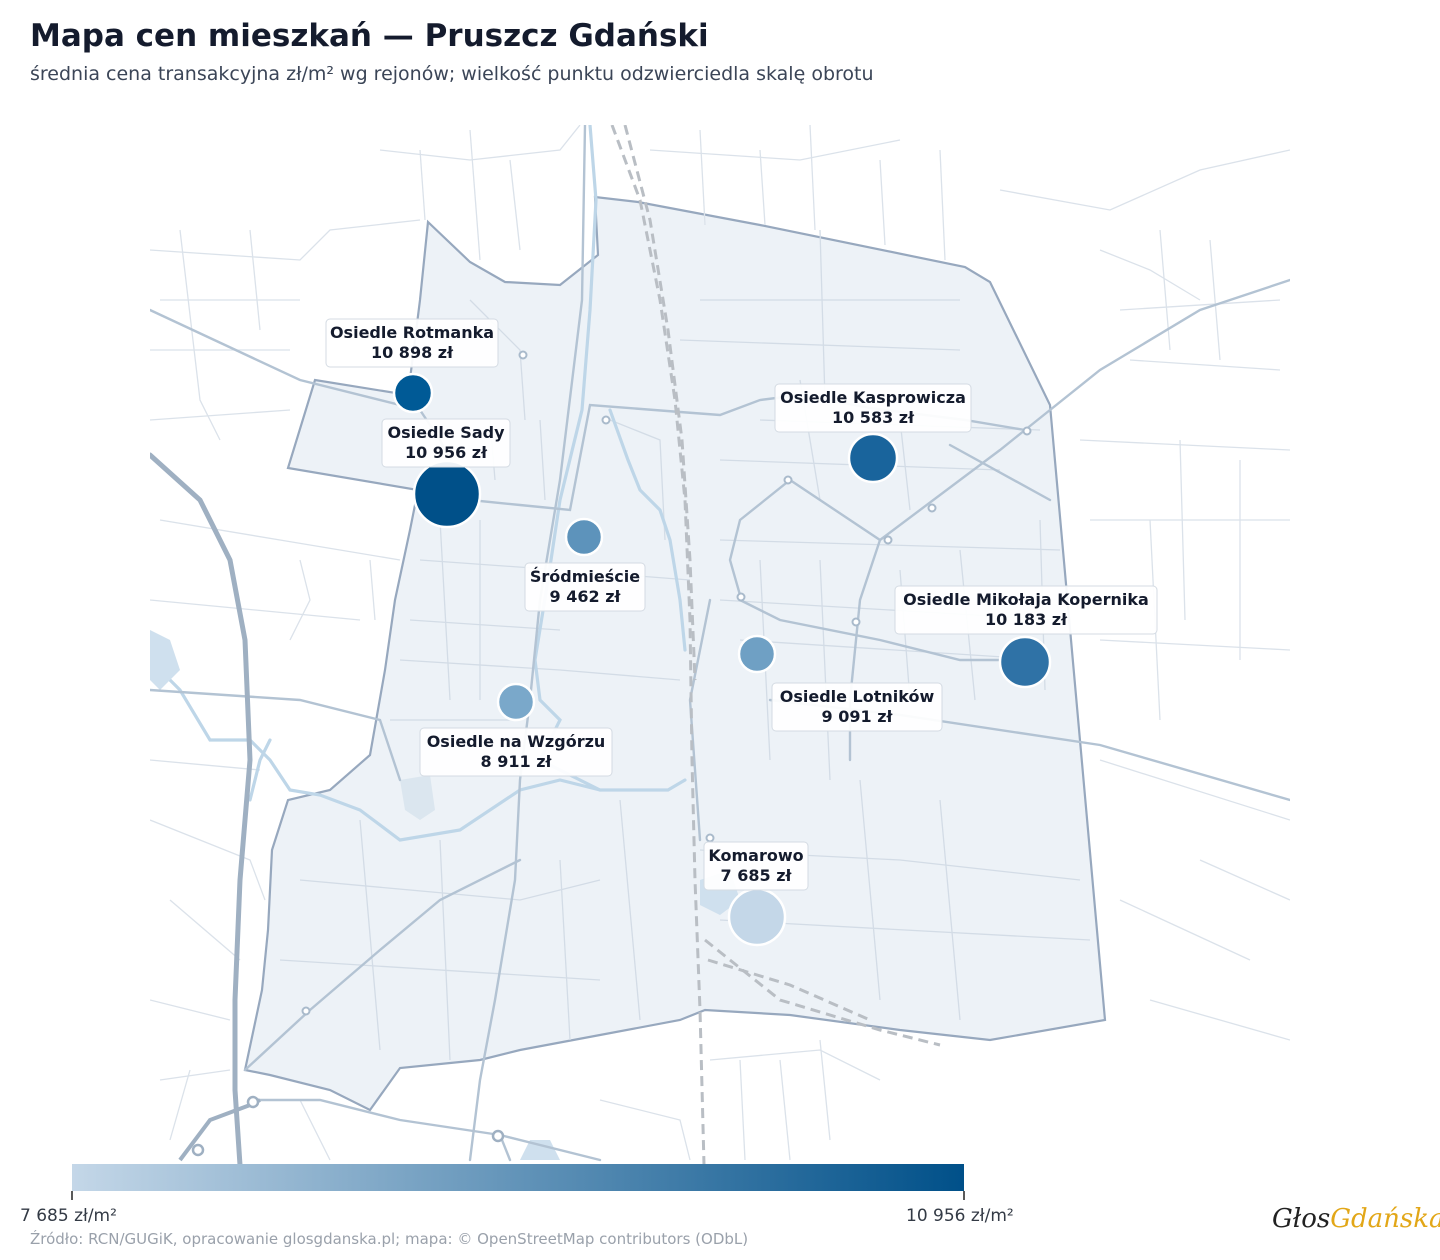 This screenshot has height=1260, width=1440. What do you see at coordinates (960, 1216) in the screenshot?
I see `colorscale-max-label: 10 956 zł/m²` at bounding box center [960, 1216].